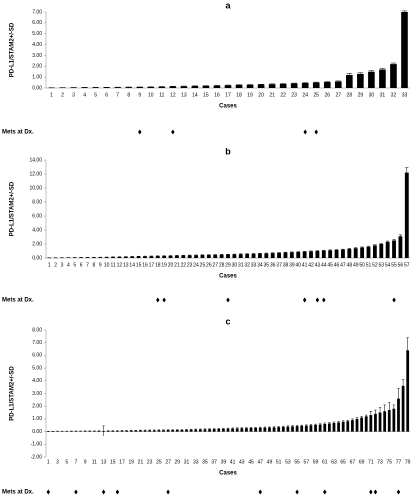  Describe the element at coordinates (205, 462) in the screenshot. I see `x-tick-label: 35` at that location.